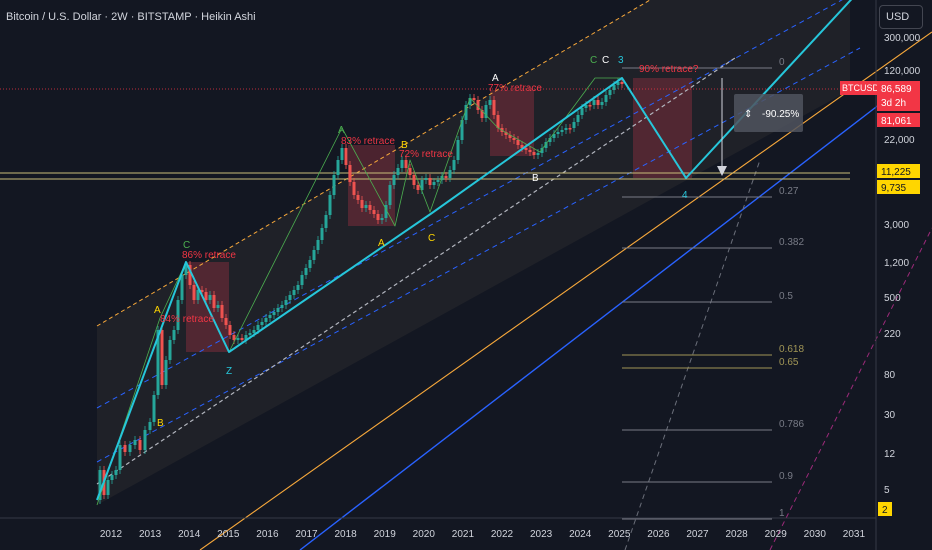 This screenshot has width=932, height=550. What do you see at coordinates (893, 188) in the screenshot?
I see `price-tag-value: 9,735` at bounding box center [893, 188].